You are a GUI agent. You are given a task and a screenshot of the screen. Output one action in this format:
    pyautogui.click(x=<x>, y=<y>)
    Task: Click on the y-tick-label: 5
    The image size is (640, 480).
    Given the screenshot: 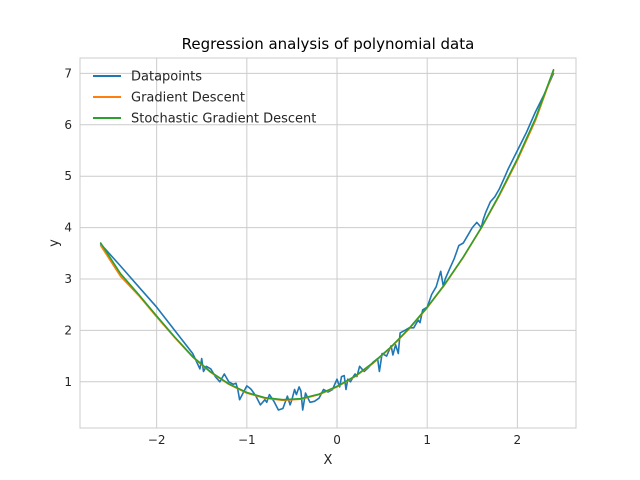 What is the action you would take?
    pyautogui.click(x=68, y=176)
    